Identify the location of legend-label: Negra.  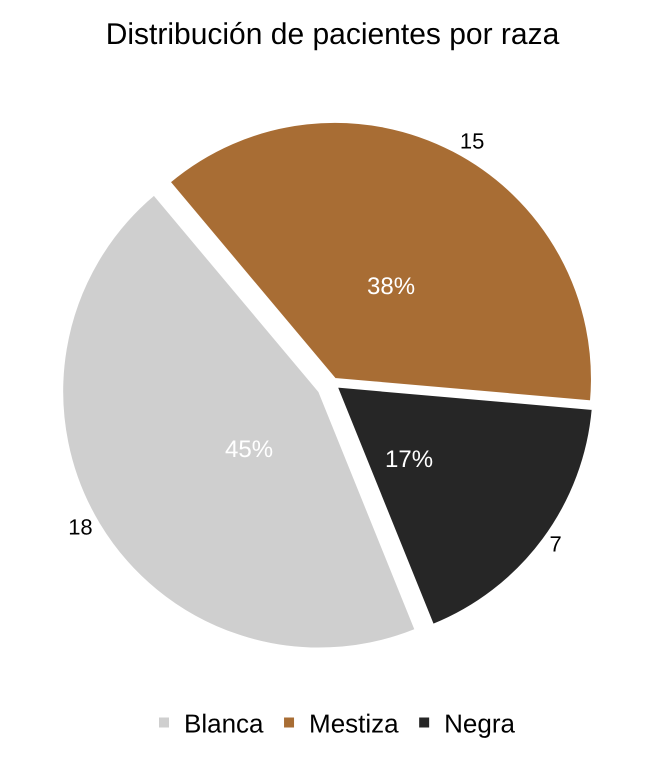
(480, 723).